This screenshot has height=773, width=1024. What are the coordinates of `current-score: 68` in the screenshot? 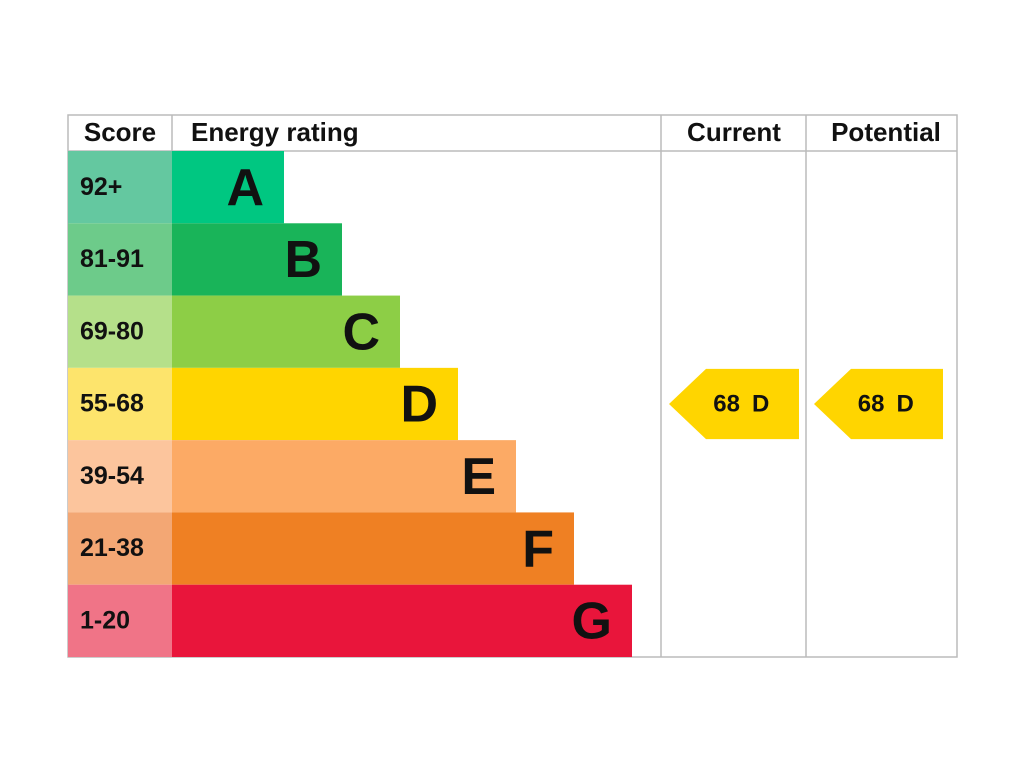 It's located at (726, 403).